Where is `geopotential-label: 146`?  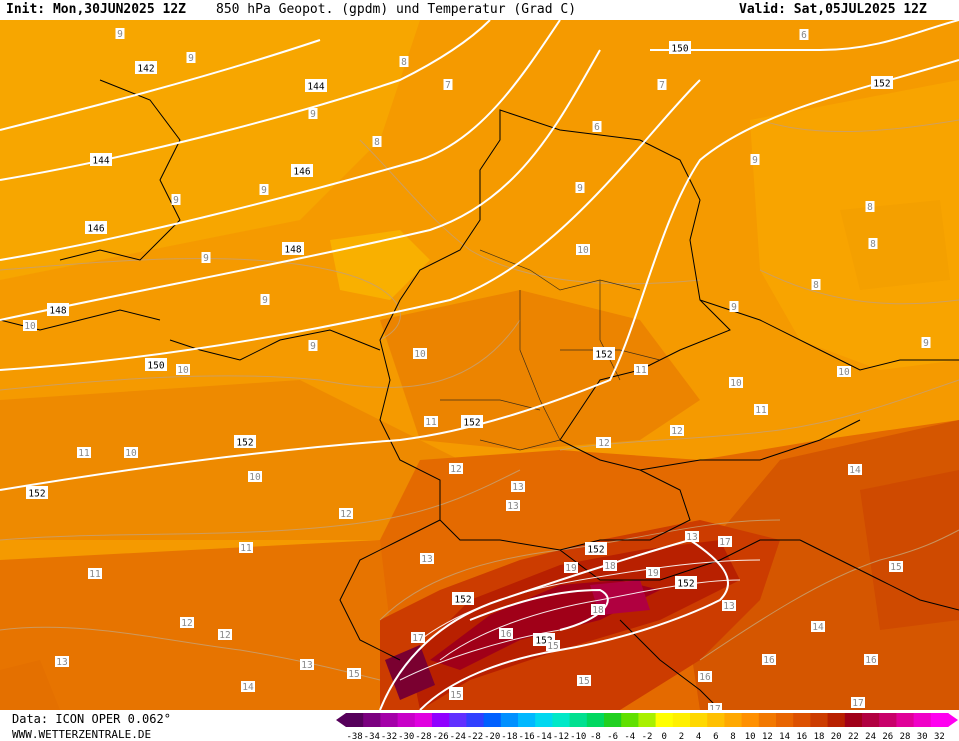
geopotential-label: 146 is located at coordinates (96, 228).